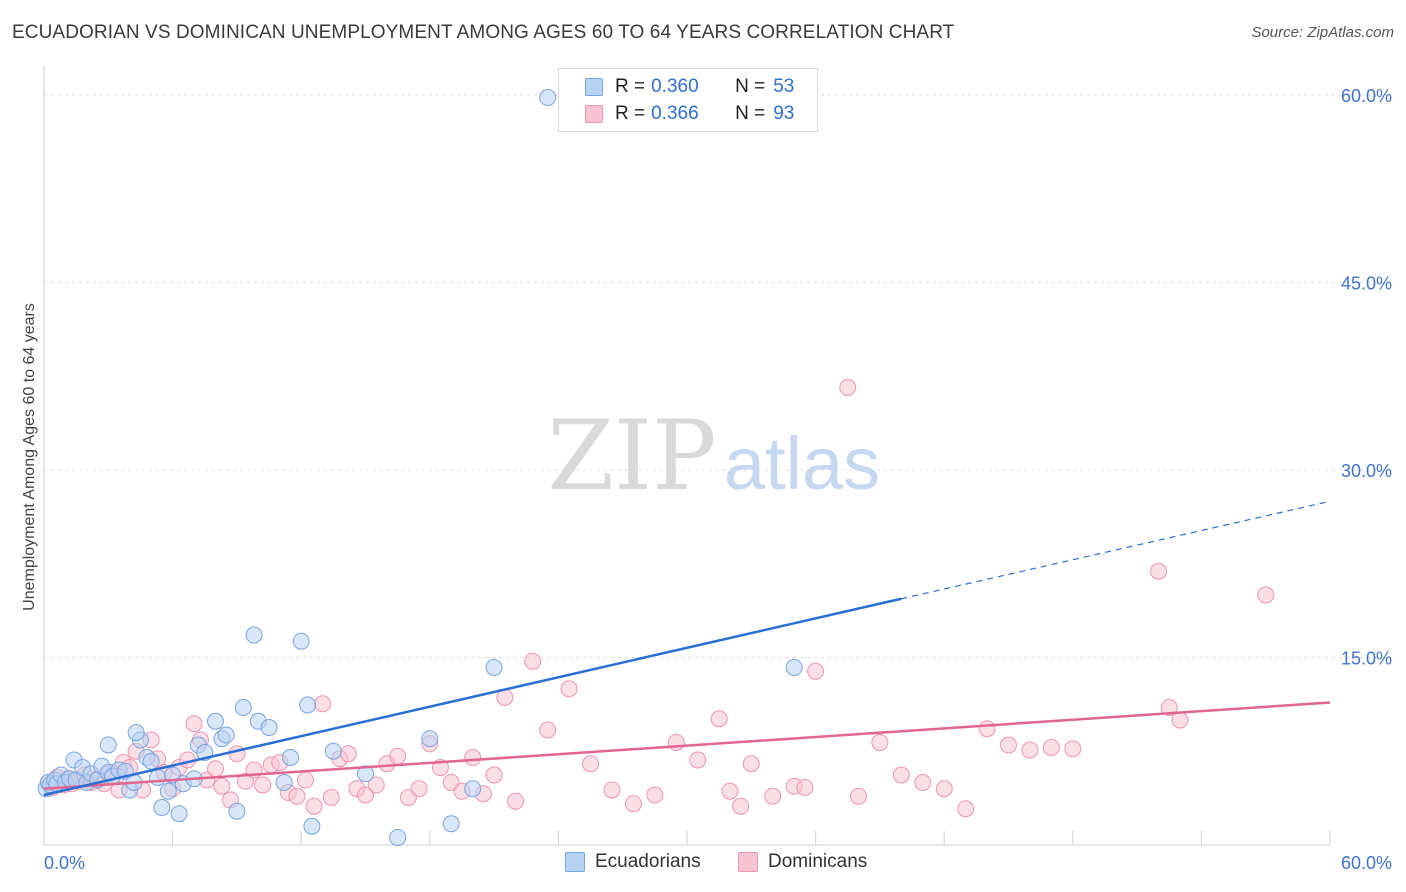  Describe the element at coordinates (575, 862) in the screenshot. I see `bottom-legend-swatch-ecuadorians` at that location.